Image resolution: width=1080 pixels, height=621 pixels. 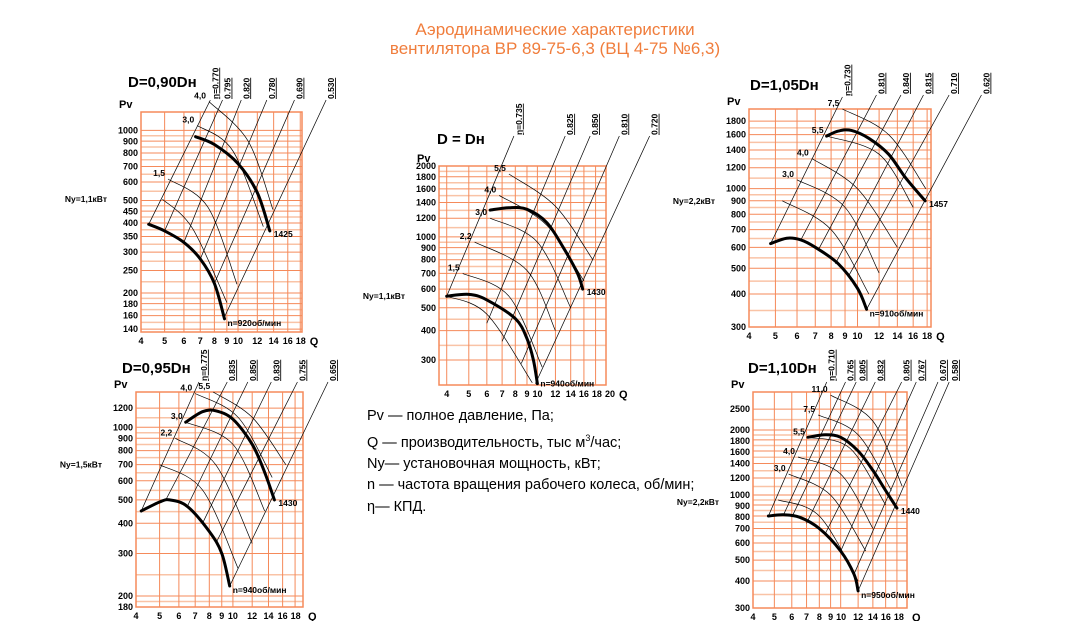 What do you see at coordinates (177, 416) in the screenshot?
I see `power-label: 3,0` at bounding box center [177, 416].